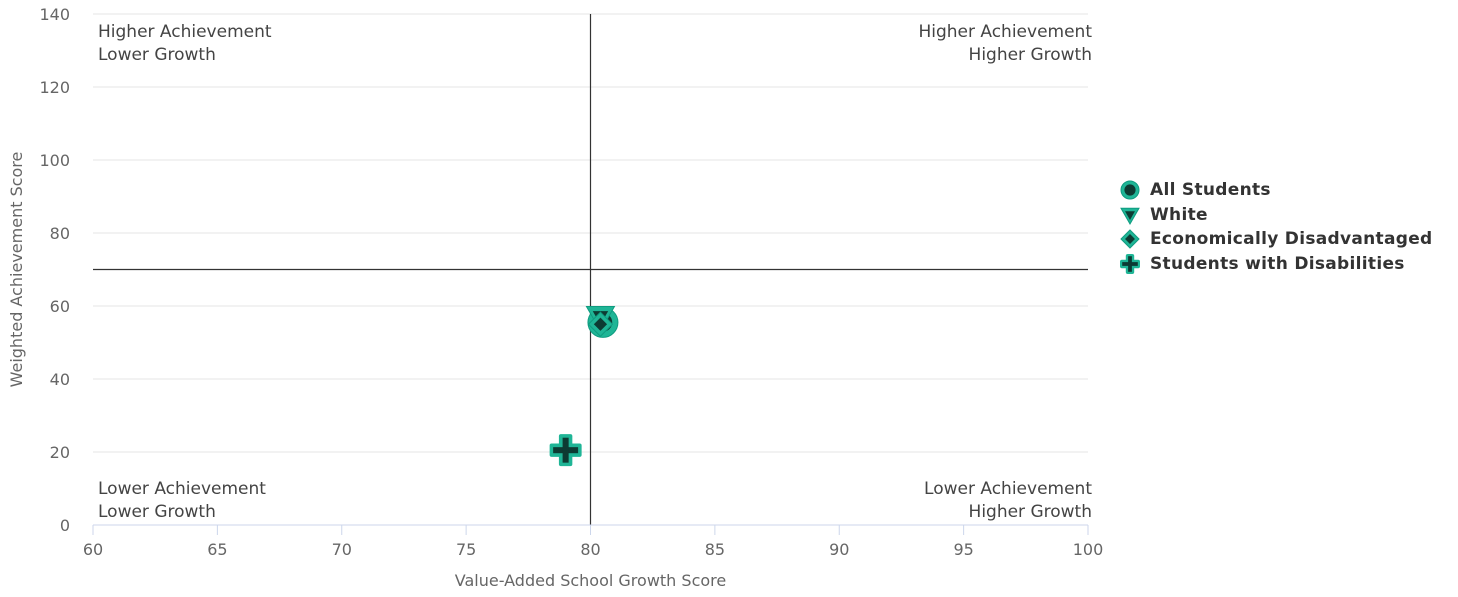 This screenshot has width=1458, height=597. I want to click on legend-symbol-diamond, so click(1130, 239).